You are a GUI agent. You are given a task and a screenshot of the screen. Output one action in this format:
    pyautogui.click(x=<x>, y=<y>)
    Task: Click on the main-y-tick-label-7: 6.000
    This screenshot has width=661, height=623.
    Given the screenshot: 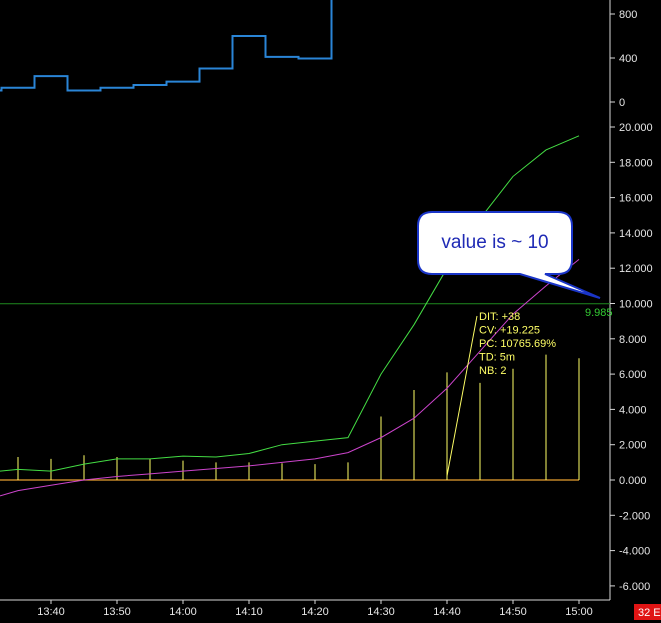 What is the action you would take?
    pyautogui.click(x=633, y=375)
    